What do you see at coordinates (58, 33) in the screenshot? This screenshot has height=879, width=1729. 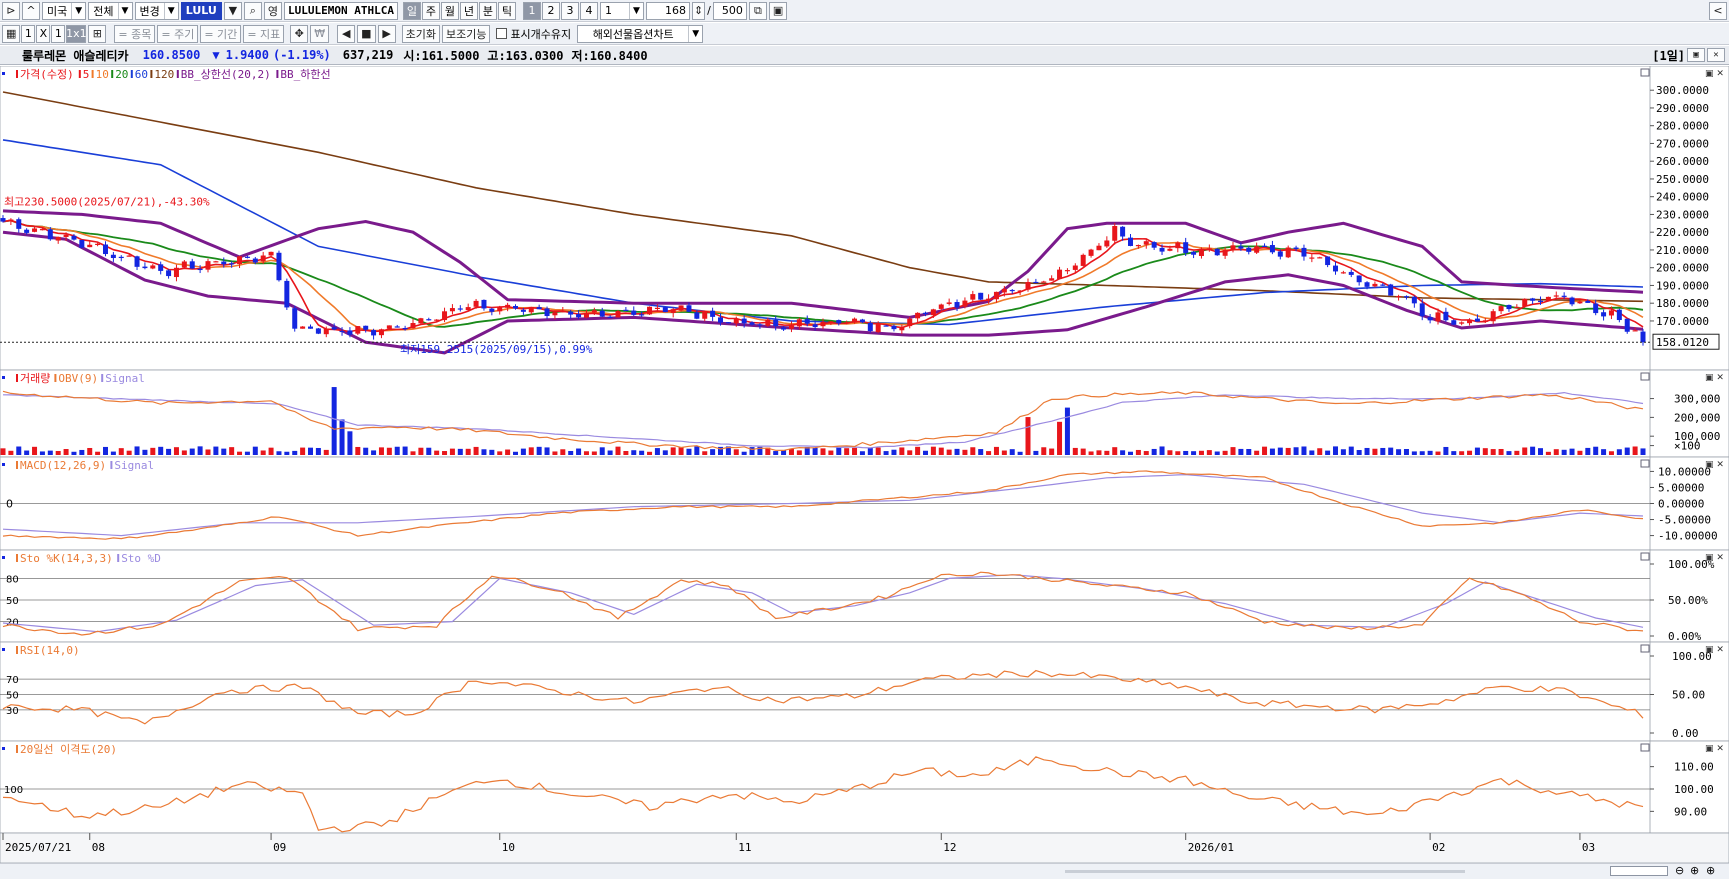 I see `layout-button-2: 1` at bounding box center [58, 33].